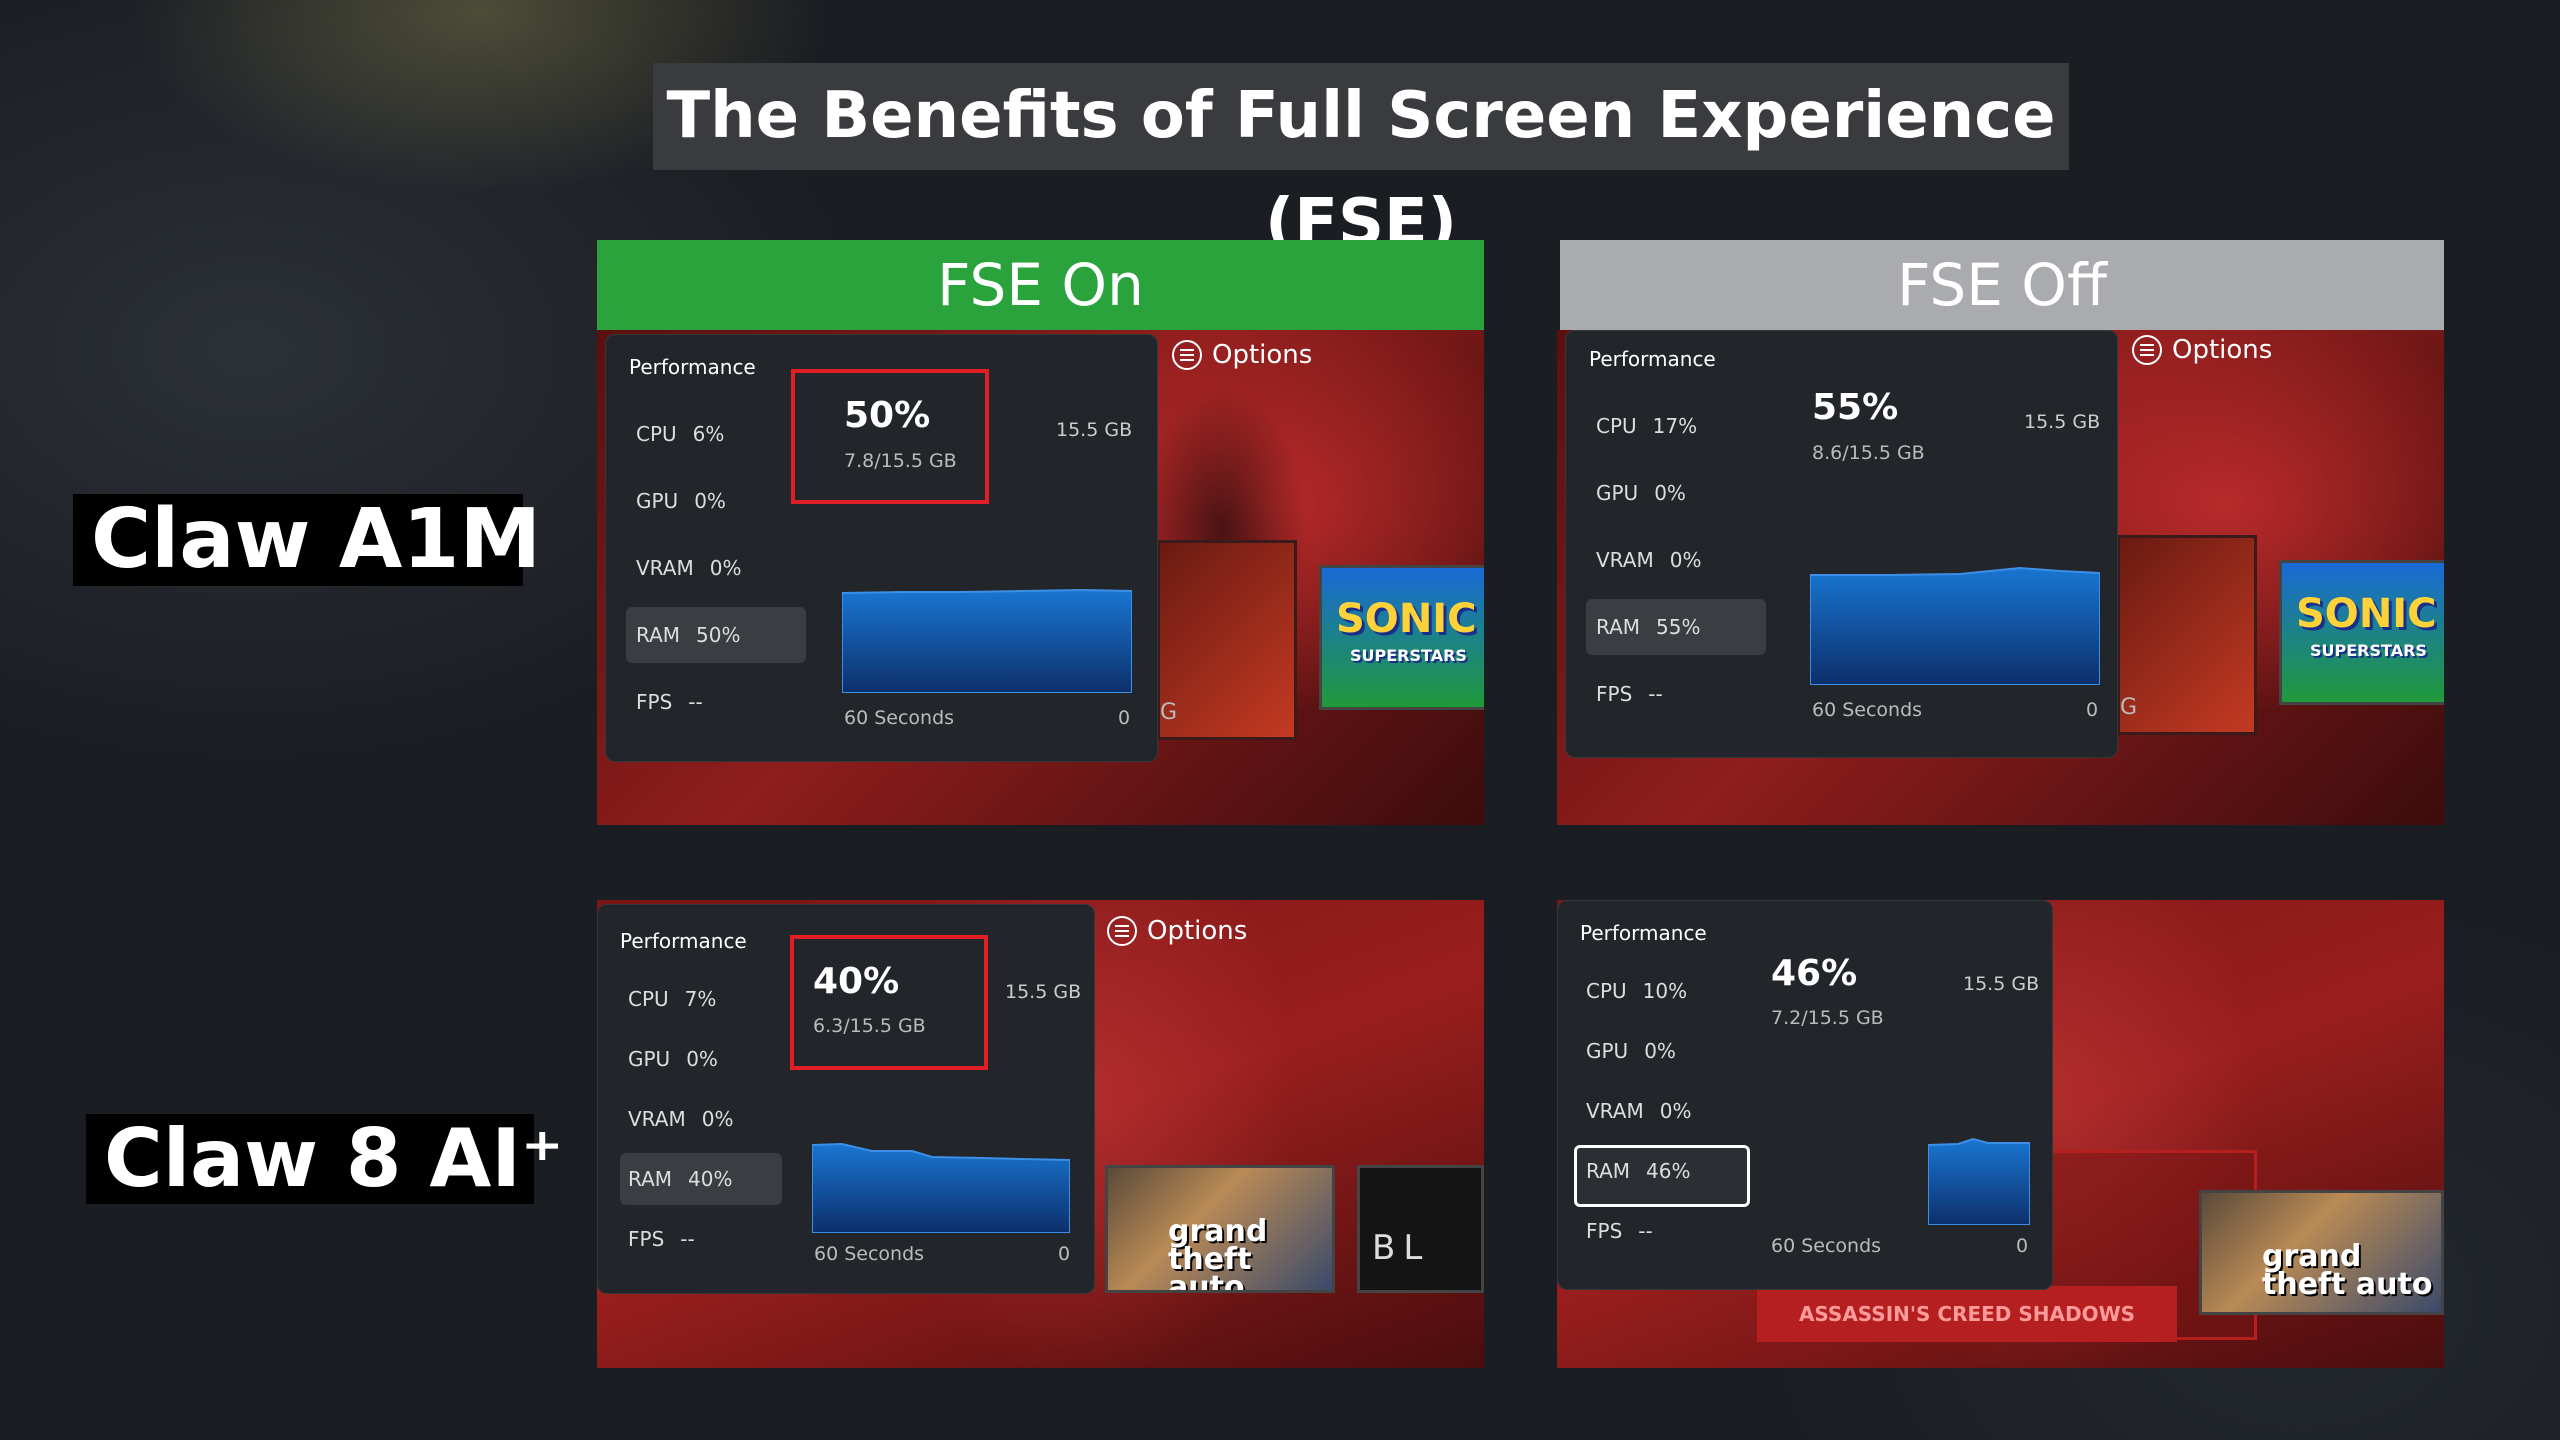  What do you see at coordinates (1814, 973) in the screenshot?
I see `ram-percent: 46%` at bounding box center [1814, 973].